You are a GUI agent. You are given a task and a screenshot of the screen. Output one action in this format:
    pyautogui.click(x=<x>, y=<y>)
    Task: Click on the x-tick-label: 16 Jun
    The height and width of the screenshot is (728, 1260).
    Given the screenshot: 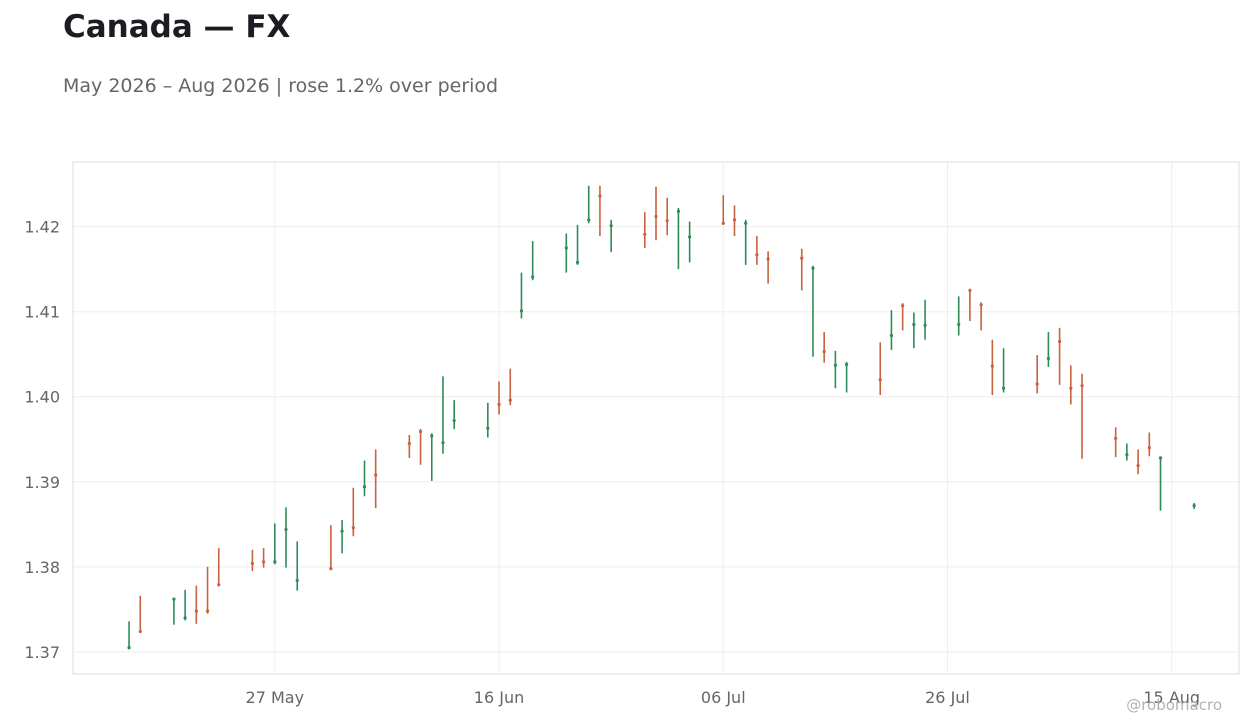 What is the action you would take?
    pyautogui.click(x=499, y=697)
    